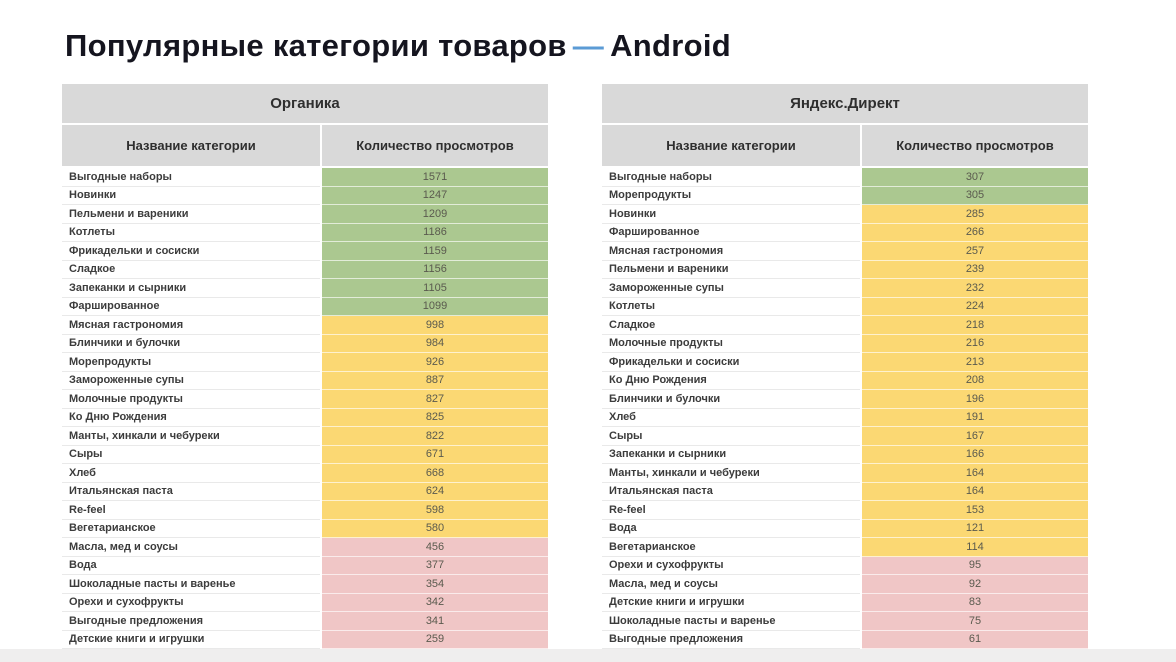 Image resolution: width=1176 pixels, height=662 pixels. I want to click on category-cell: Новинки, so click(731, 214).